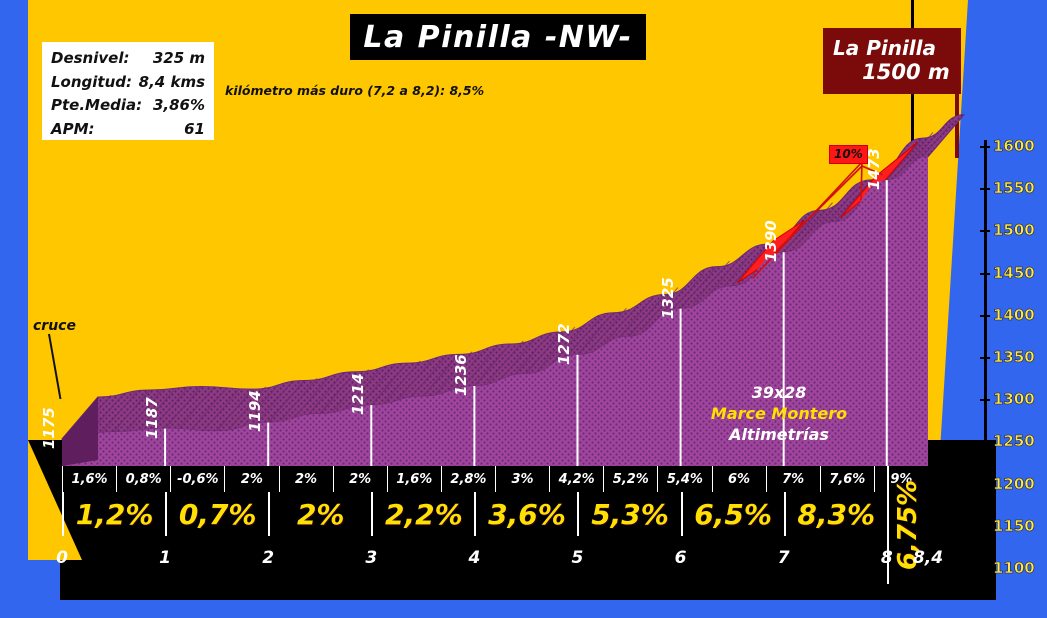 The width and height of the screenshot is (1047, 618). Describe the element at coordinates (515, 580) in the screenshot. I see `base-slab-bottom` at that location.